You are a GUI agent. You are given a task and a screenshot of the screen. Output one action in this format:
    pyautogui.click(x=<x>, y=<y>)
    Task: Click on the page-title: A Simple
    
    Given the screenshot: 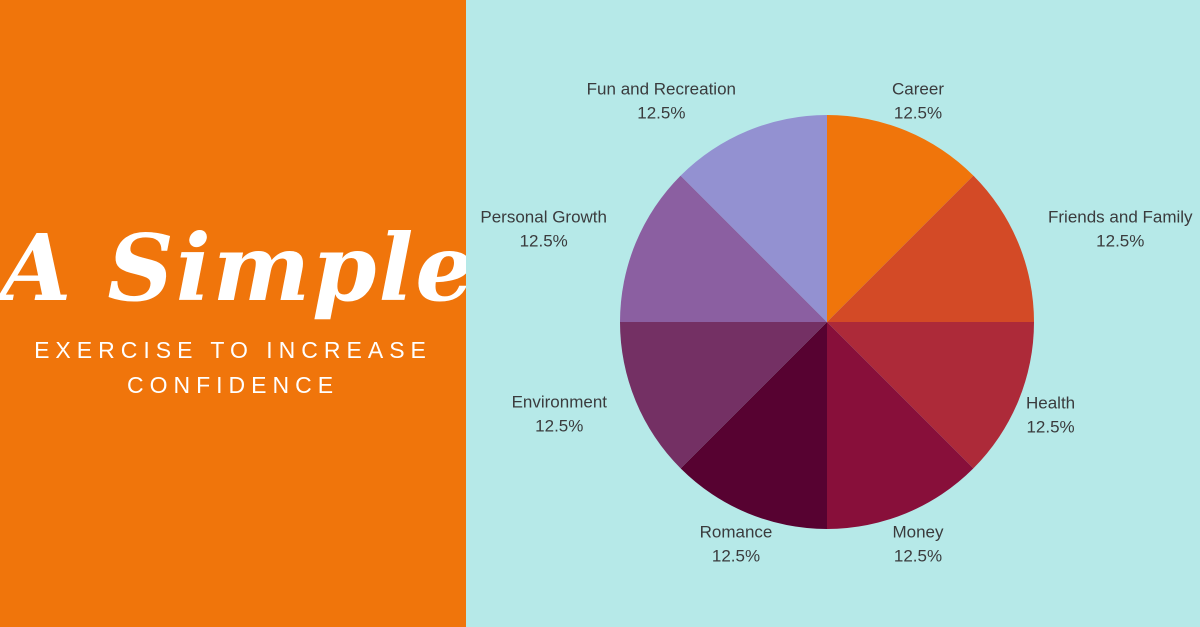 What is the action you would take?
    pyautogui.click(x=238, y=268)
    